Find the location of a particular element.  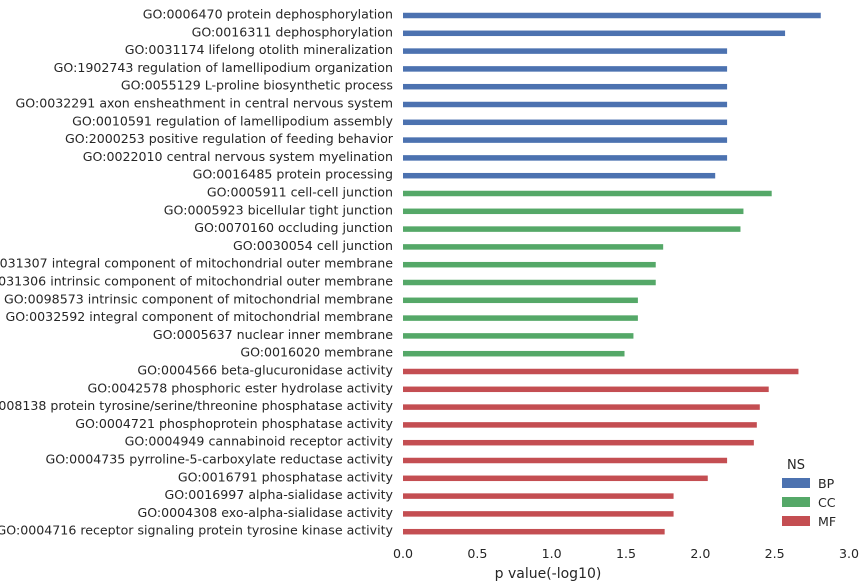

x-tick-label: 2.0 is located at coordinates (700, 553).